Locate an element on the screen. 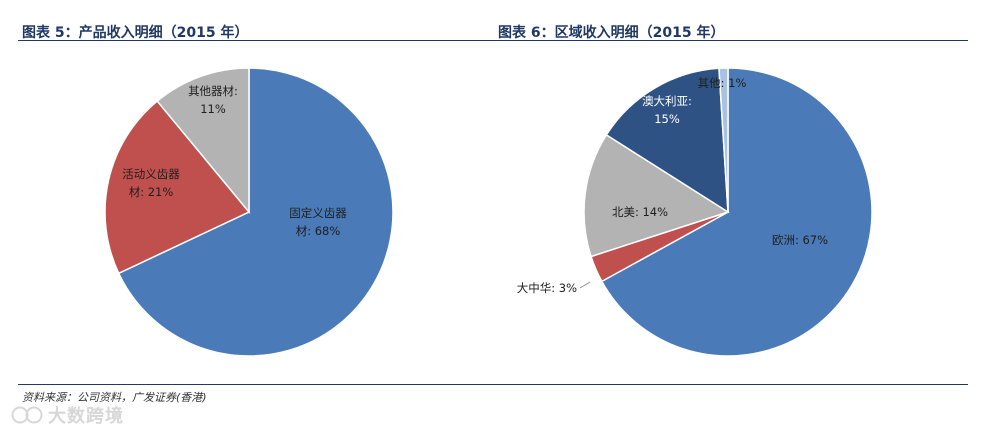 The image size is (982, 434). source-note: 资料来源：公司资料，广发证券(香港) is located at coordinates (114, 397).